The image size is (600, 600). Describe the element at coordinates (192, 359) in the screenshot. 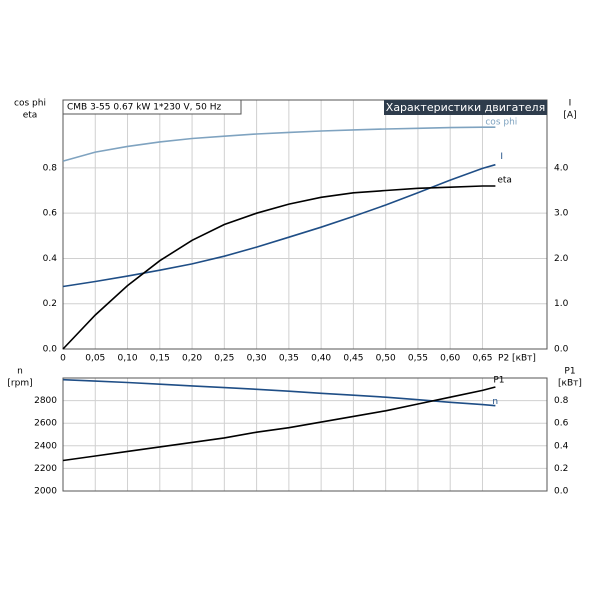

I see `x-tick-label: 0,20` at that location.